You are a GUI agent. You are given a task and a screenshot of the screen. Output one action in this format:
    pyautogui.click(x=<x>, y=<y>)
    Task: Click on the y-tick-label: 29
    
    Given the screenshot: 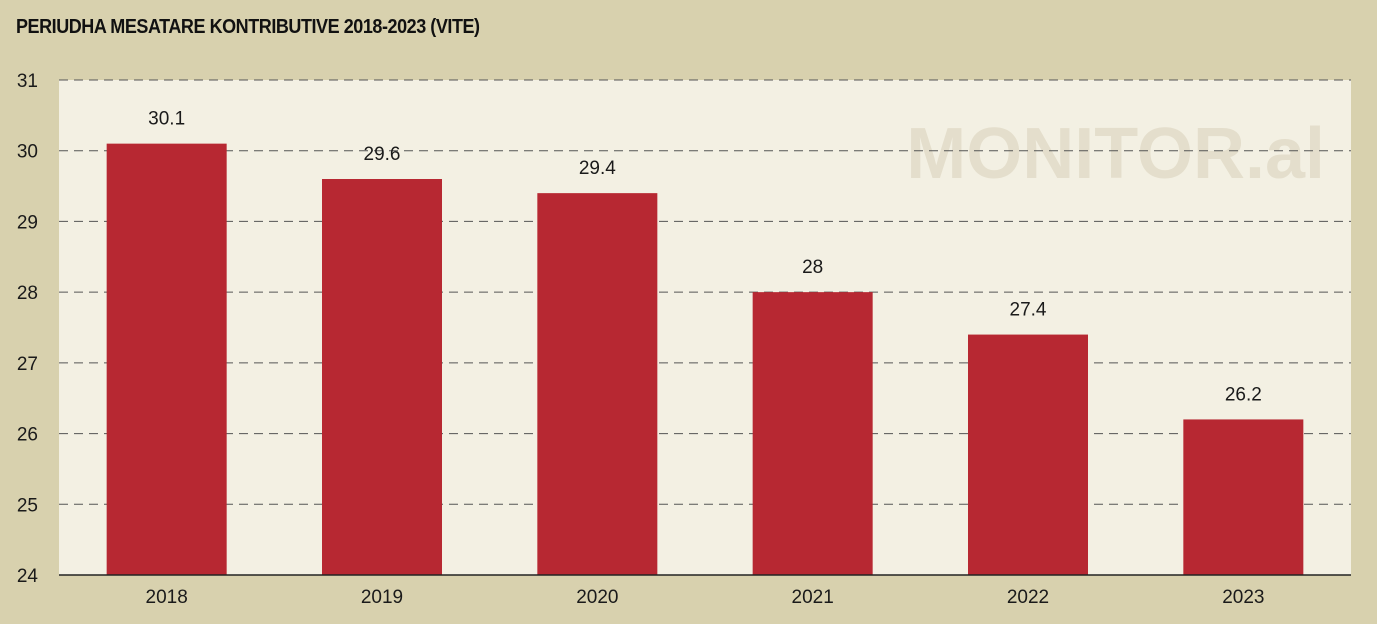 What is the action you would take?
    pyautogui.click(x=27, y=222)
    